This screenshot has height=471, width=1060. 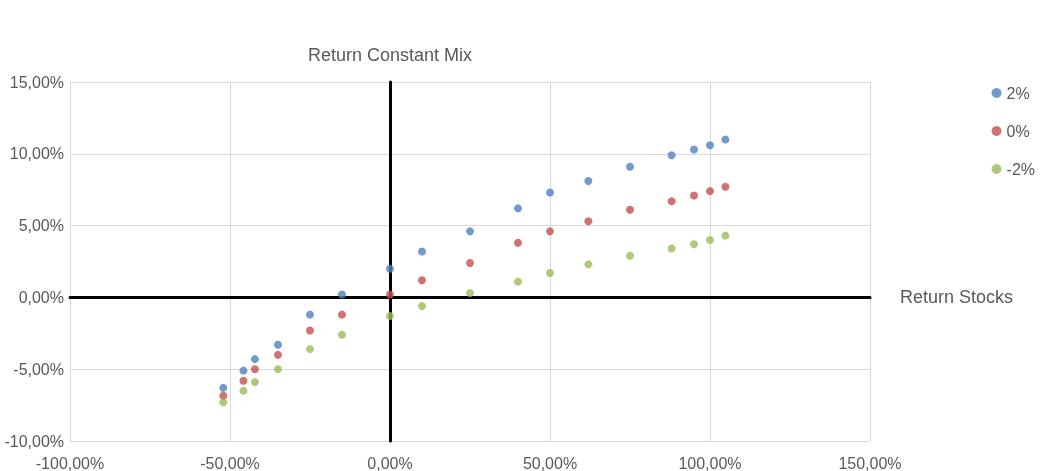 I want to click on x-tick-label: 100,00%, so click(x=710, y=462).